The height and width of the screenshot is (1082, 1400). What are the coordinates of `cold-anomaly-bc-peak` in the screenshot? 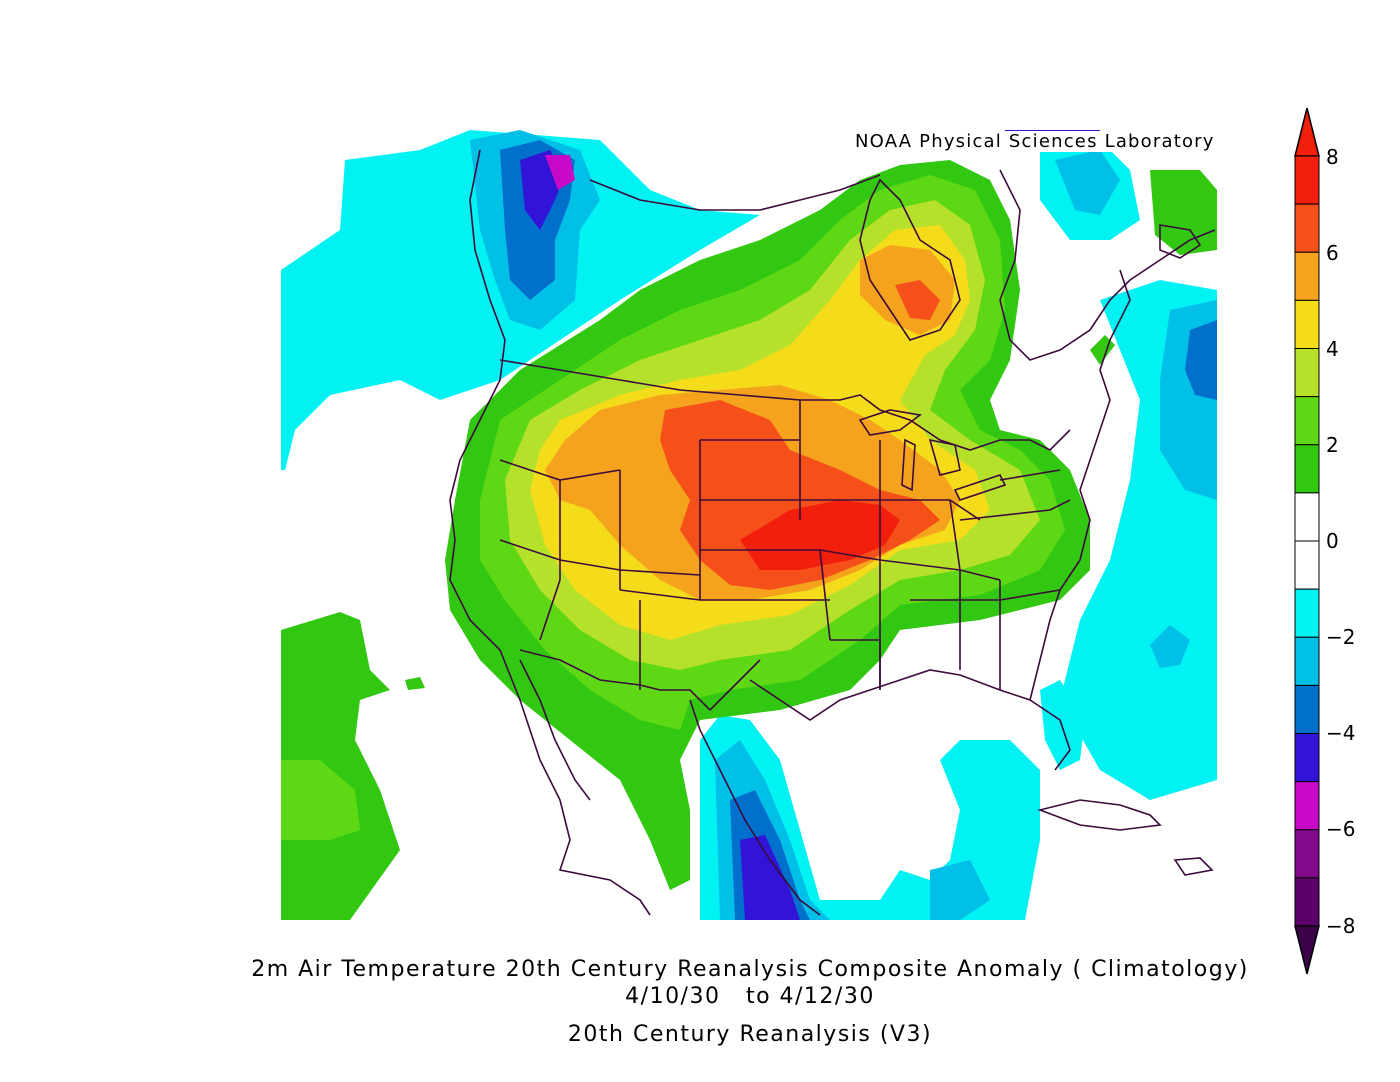 It's located at (560, 172).